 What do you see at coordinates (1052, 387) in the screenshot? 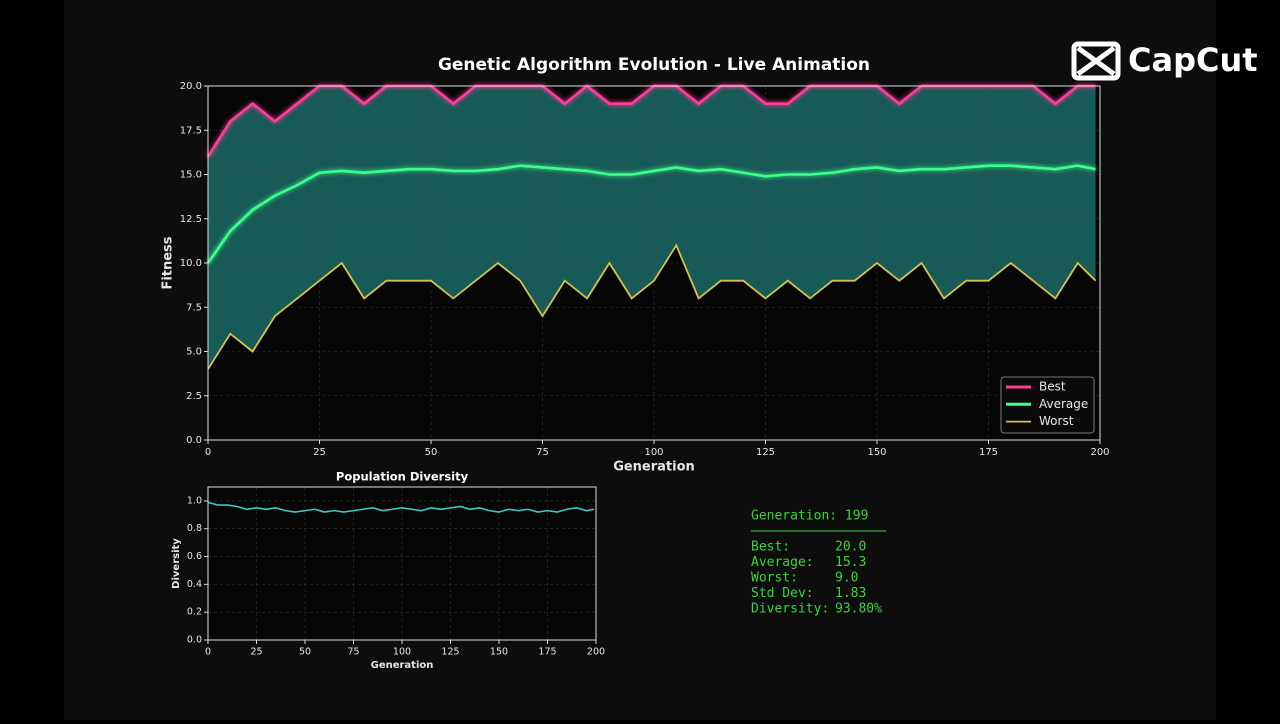
I see `legend-label: Best` at bounding box center [1052, 387].